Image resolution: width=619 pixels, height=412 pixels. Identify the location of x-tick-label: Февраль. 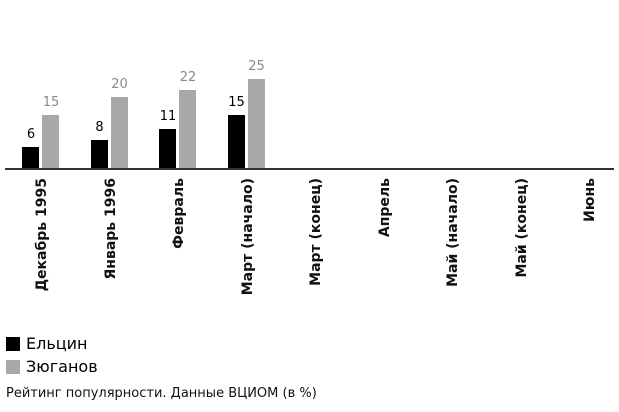
(179, 213).